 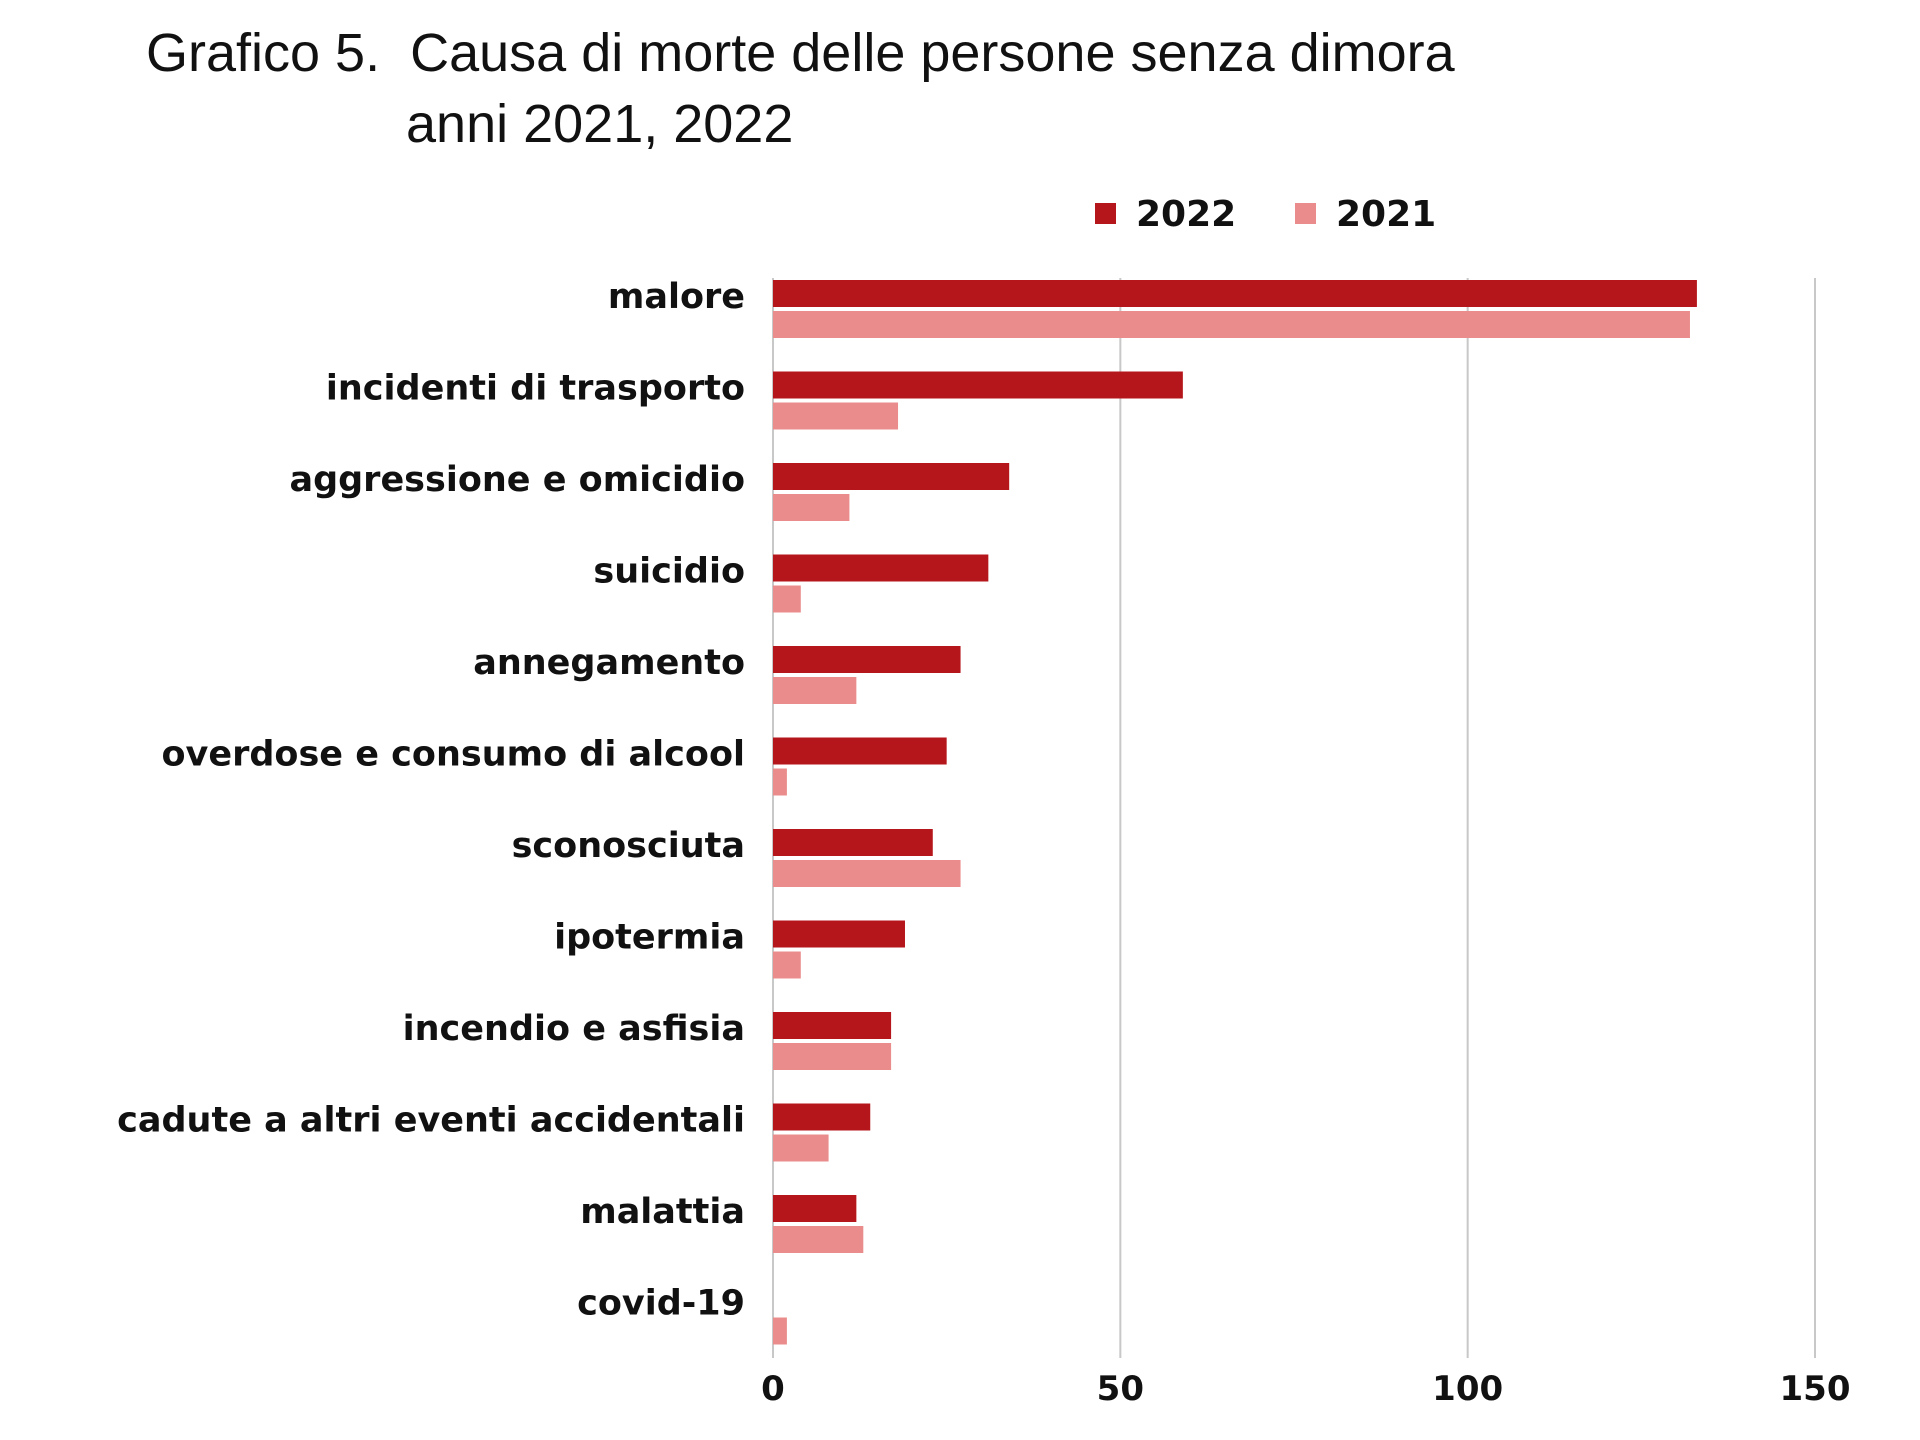 I want to click on legend-label-2022: 2022, so click(x=1186, y=214).